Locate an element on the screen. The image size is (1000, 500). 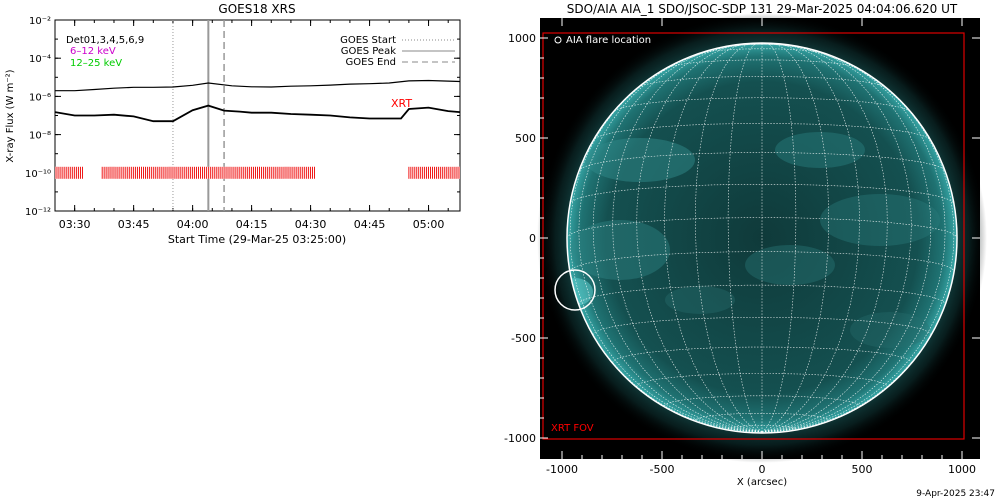
aia-y-tick-label: -1000 is located at coordinates (520, 438).